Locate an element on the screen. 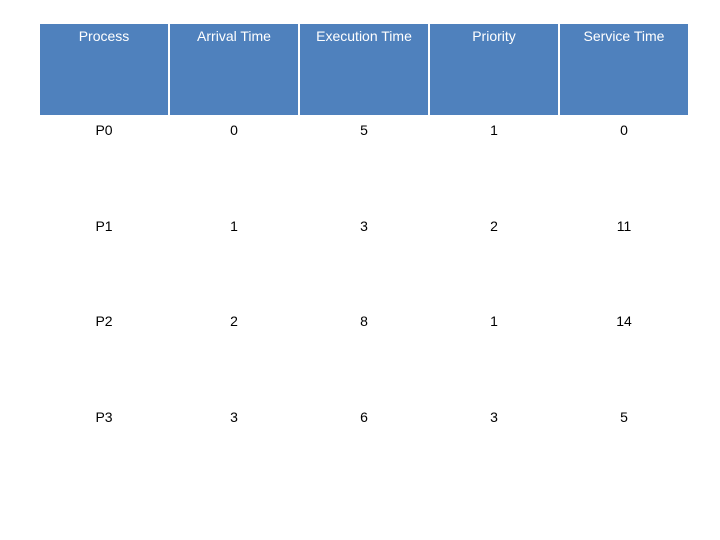 The image size is (720, 540). table-cell: P3 is located at coordinates (104, 416).